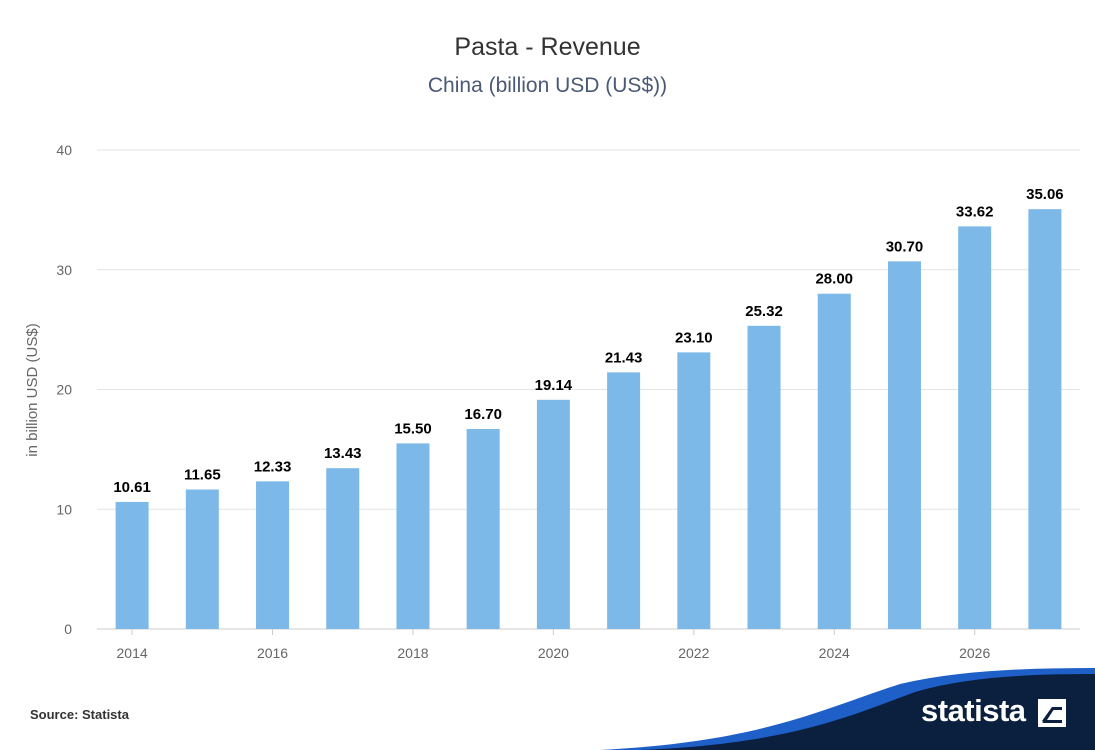  Describe the element at coordinates (64, 390) in the screenshot. I see `y-tick-label: 20` at that location.